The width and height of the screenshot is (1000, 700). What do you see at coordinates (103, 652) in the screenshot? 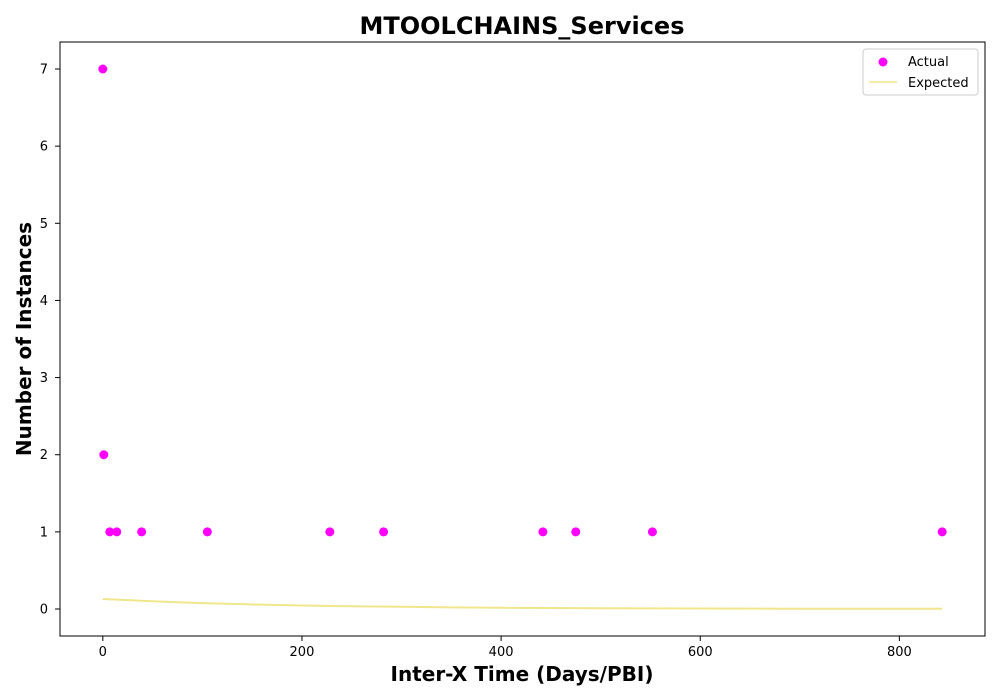
I see `x-tick-label: 0` at bounding box center [103, 652].